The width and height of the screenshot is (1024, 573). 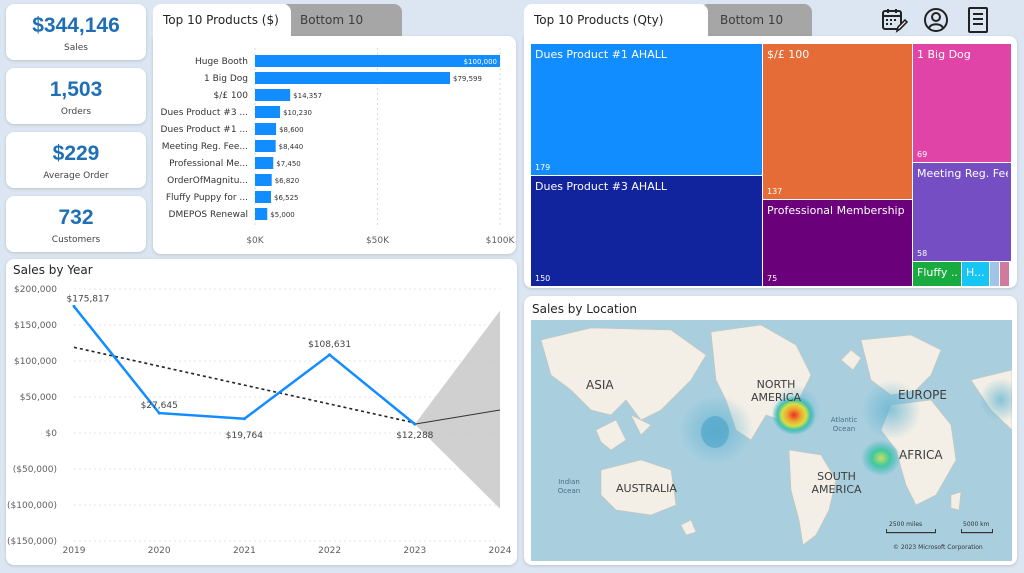 What do you see at coordinates (244, 436) in the screenshot?
I see `line-data-label: $19,764` at bounding box center [244, 436].